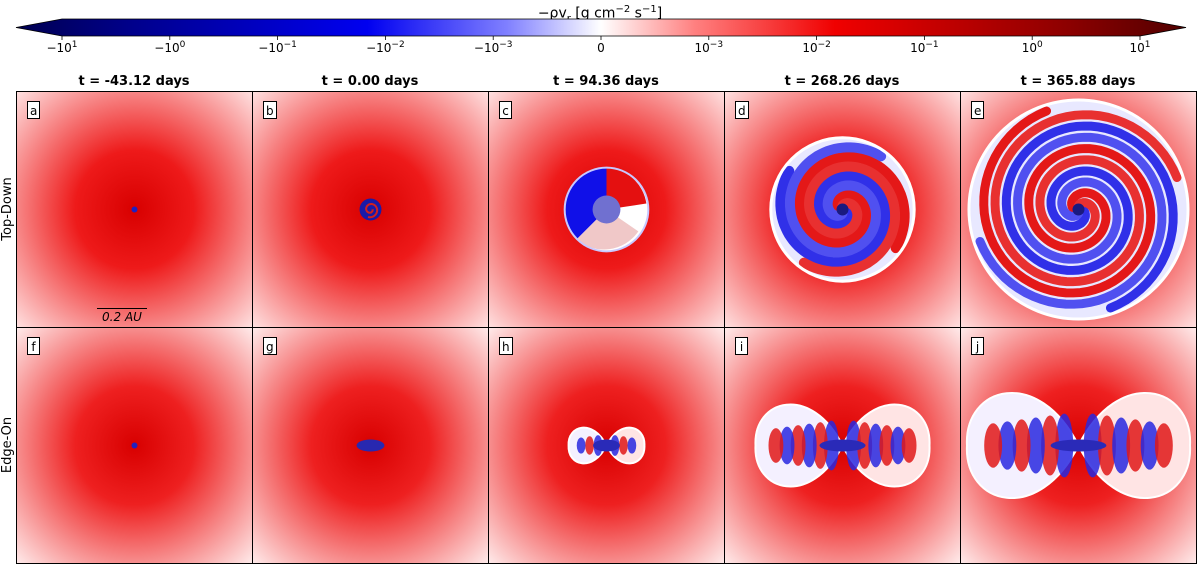 The image size is (1200, 569). I want to click on panel-h: h, so click(606, 445).